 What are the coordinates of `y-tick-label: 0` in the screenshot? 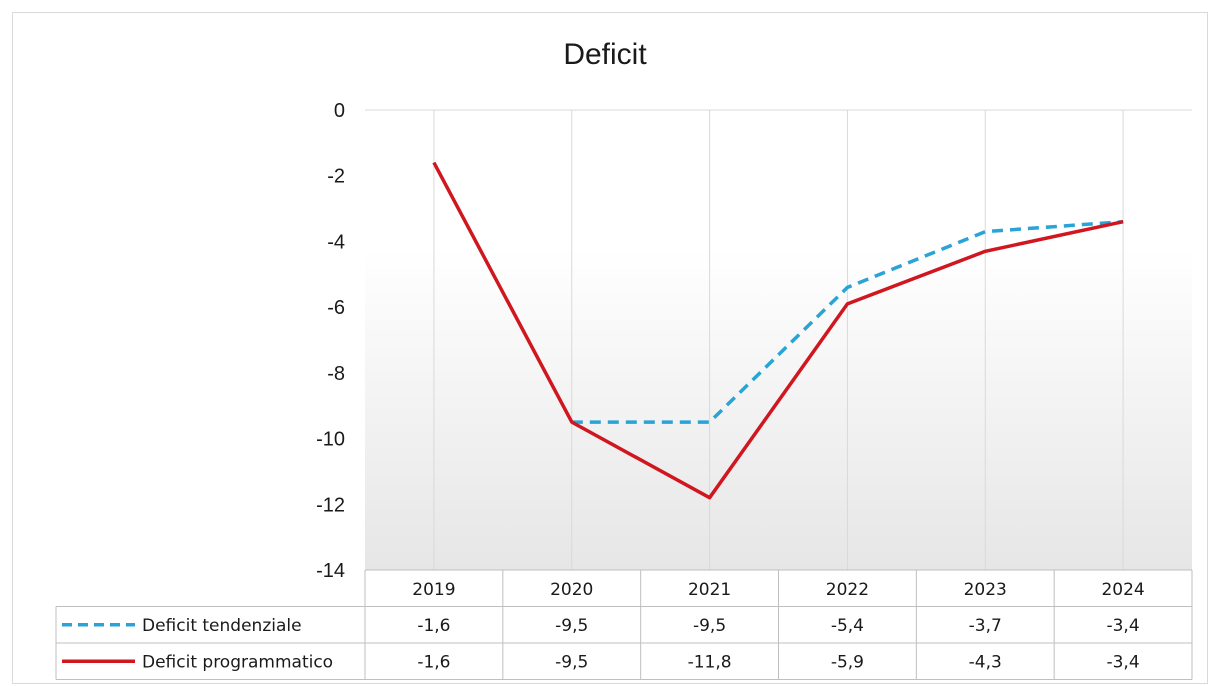 It's located at (339, 111).